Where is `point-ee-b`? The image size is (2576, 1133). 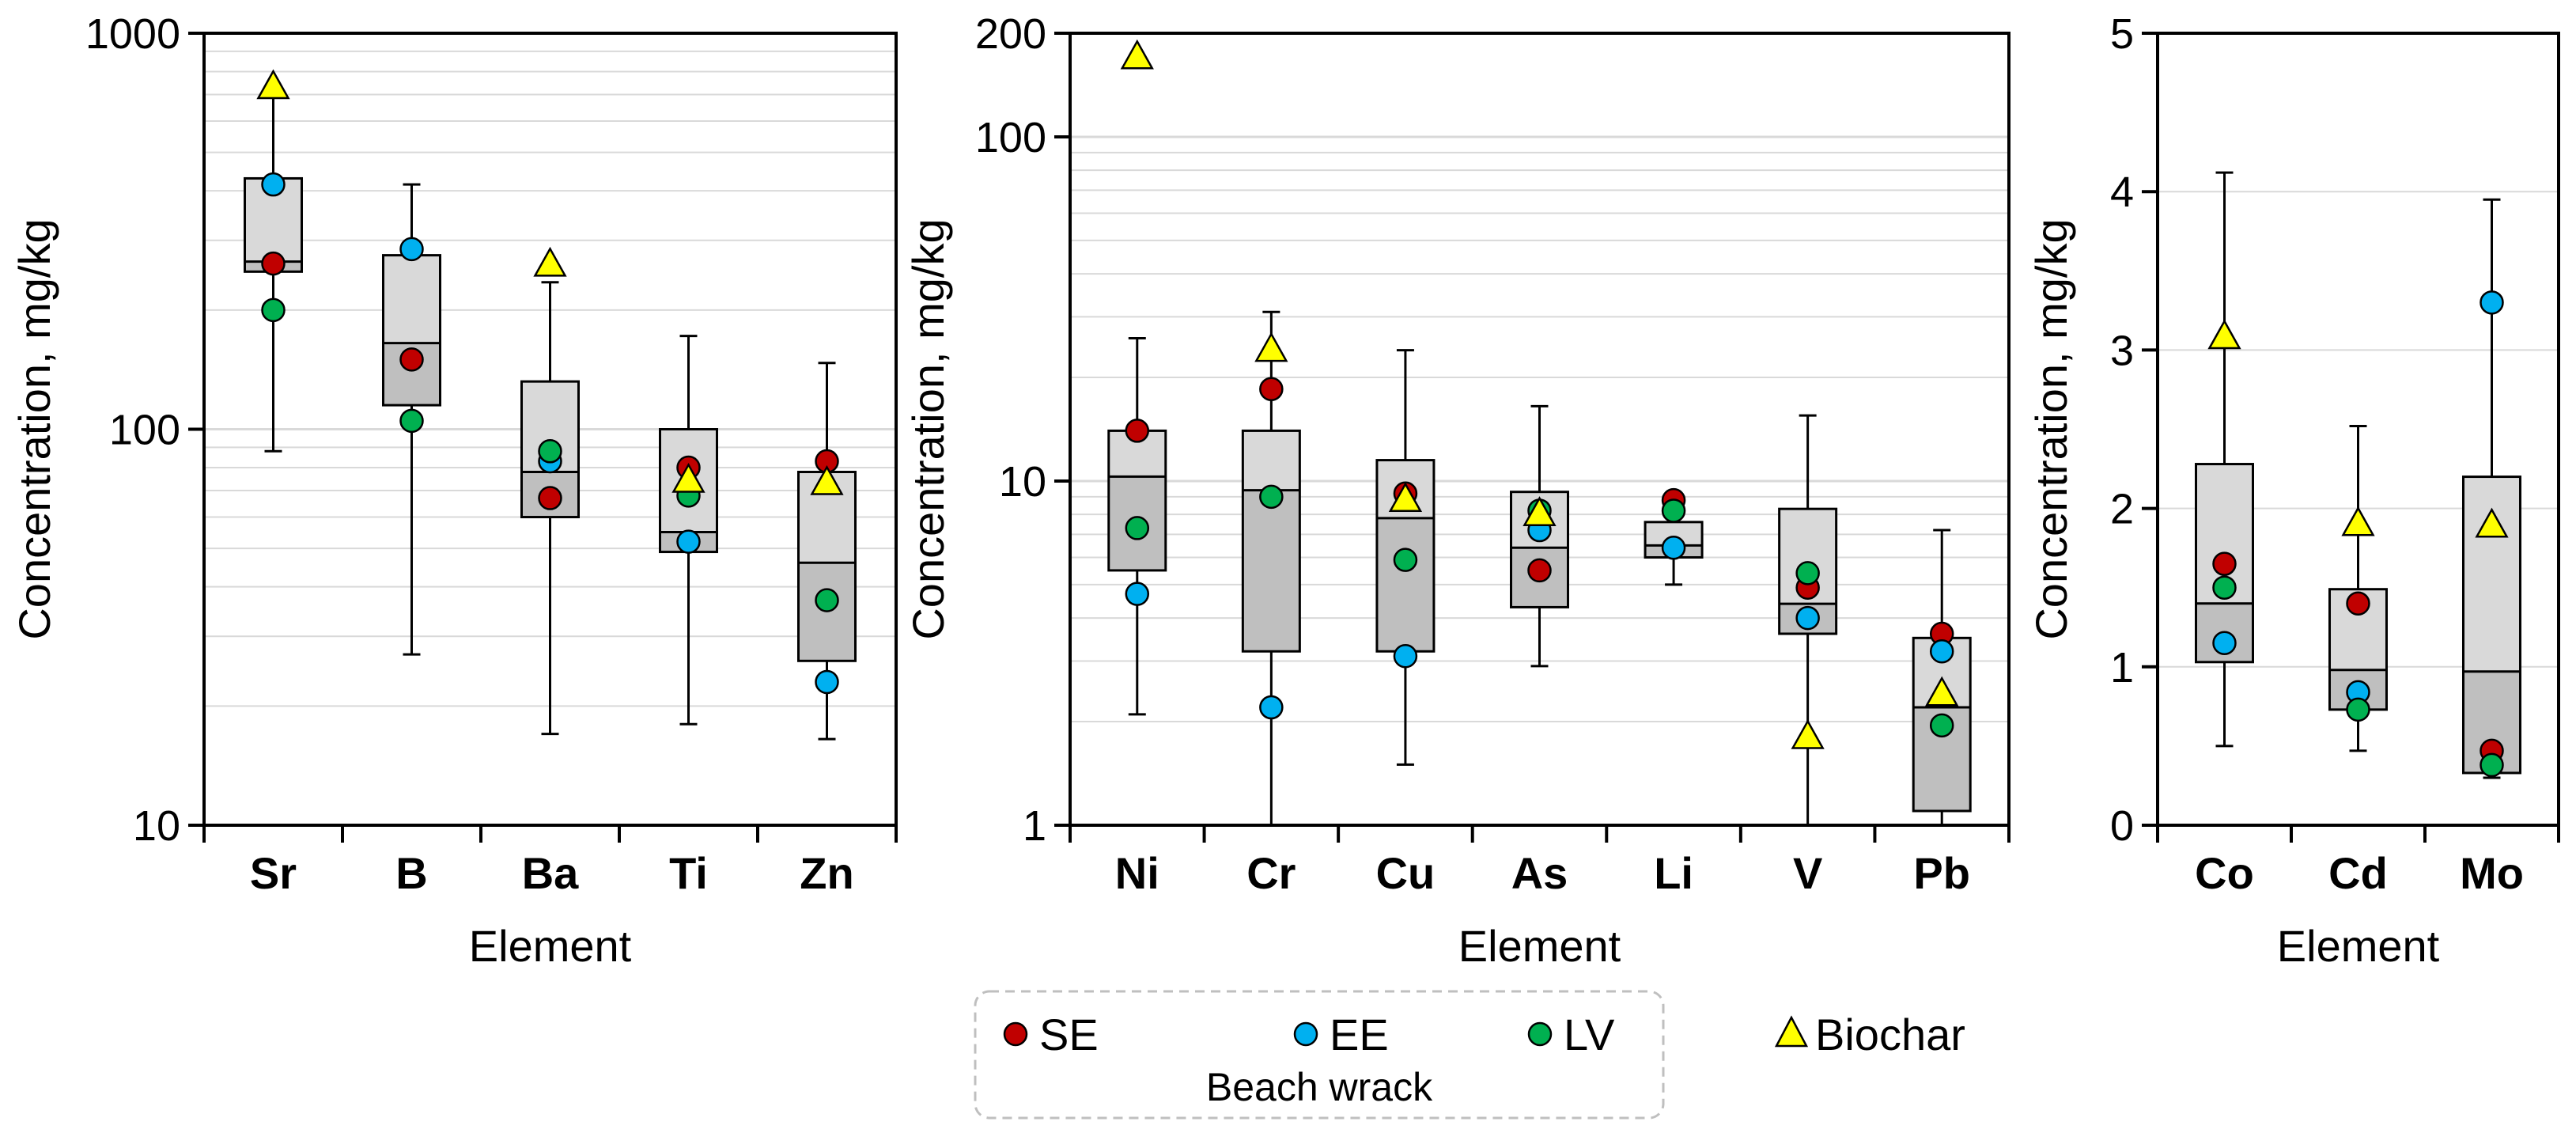 point-ee-b is located at coordinates (412, 250).